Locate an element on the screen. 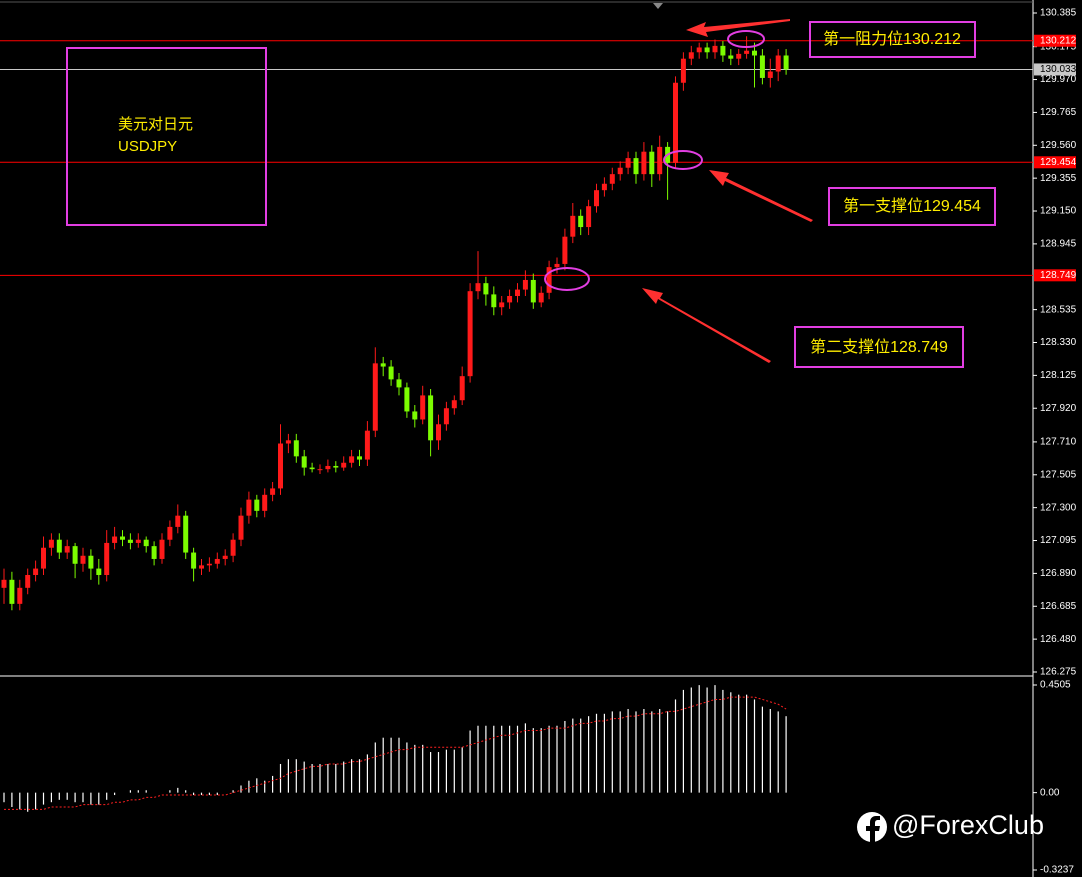 The image size is (1082, 877). y-tick-label: 126.685 is located at coordinates (1058, 606).